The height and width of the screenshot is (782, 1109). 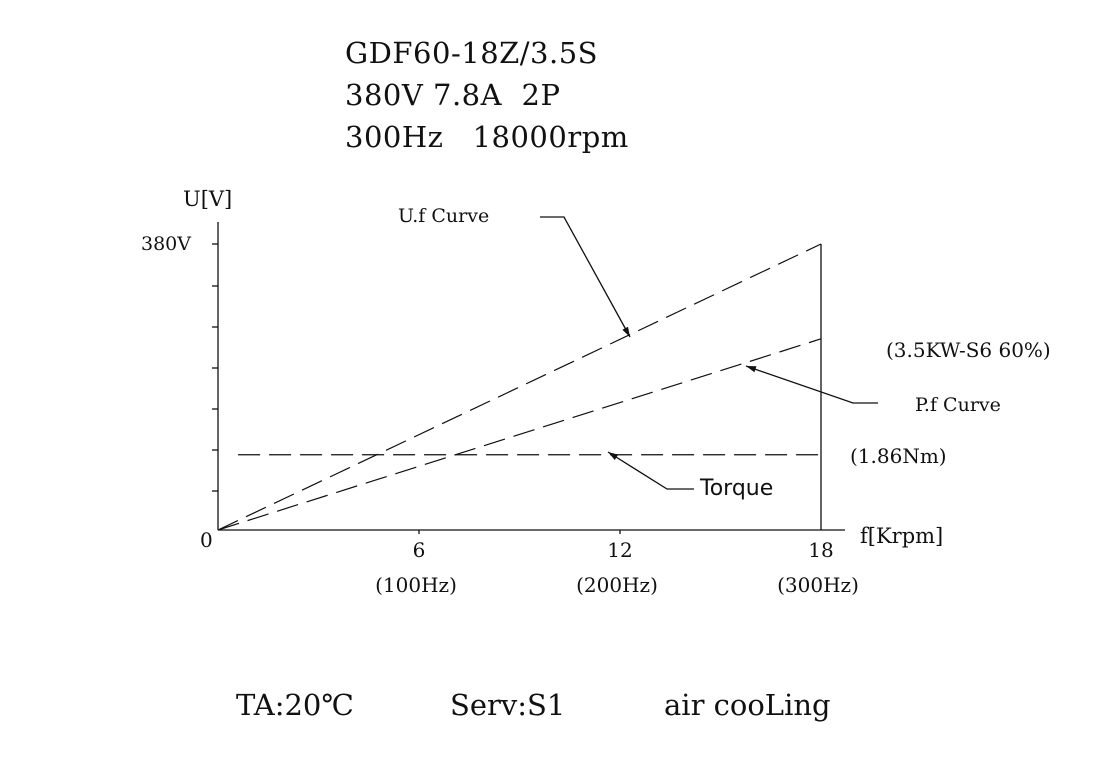 What do you see at coordinates (617, 585) in the screenshot?
I see `x-tick-sublabel: (200Hz)` at bounding box center [617, 585].